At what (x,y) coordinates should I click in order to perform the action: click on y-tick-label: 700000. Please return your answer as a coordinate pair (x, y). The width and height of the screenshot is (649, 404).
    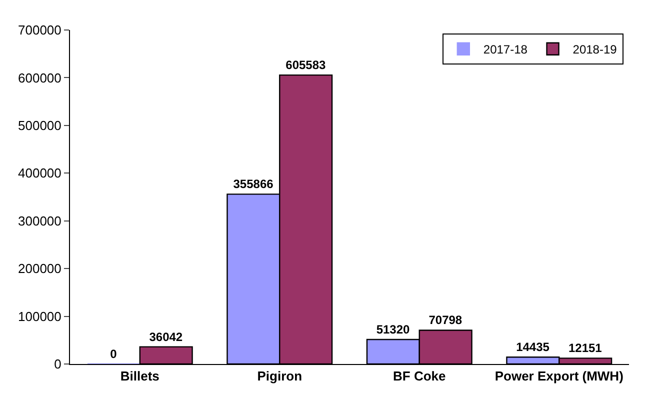
    Looking at the image, I should click on (40, 30).